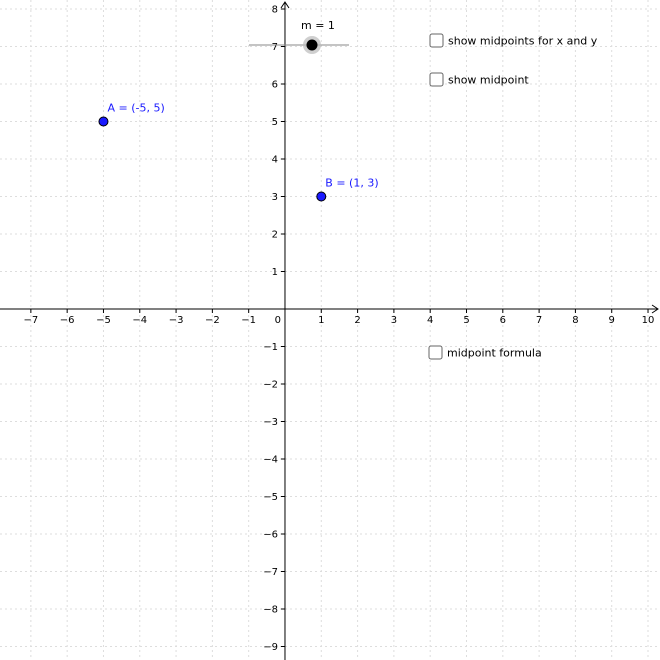 This screenshot has height=660, width=660. Describe the element at coordinates (357, 320) in the screenshot. I see `x-tick-label: 2` at that location.